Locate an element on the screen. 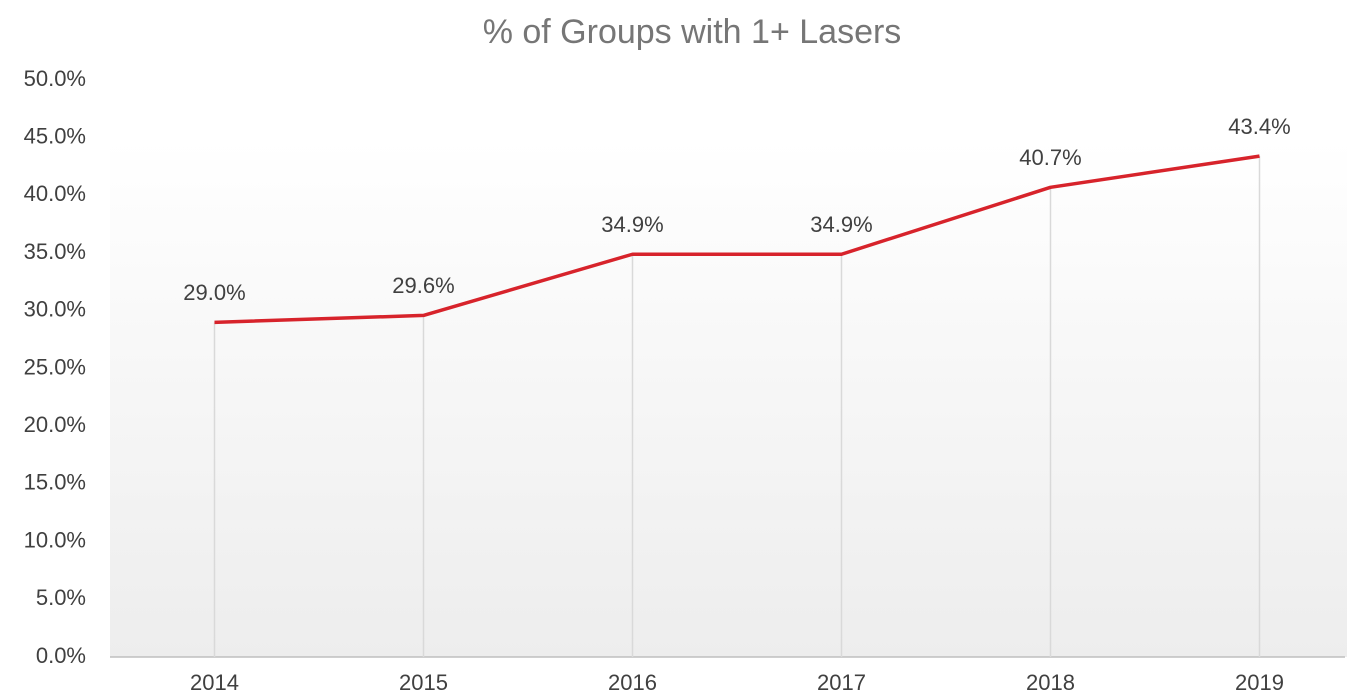 The width and height of the screenshot is (1347, 697). data-label: 29.6% is located at coordinates (423, 285).